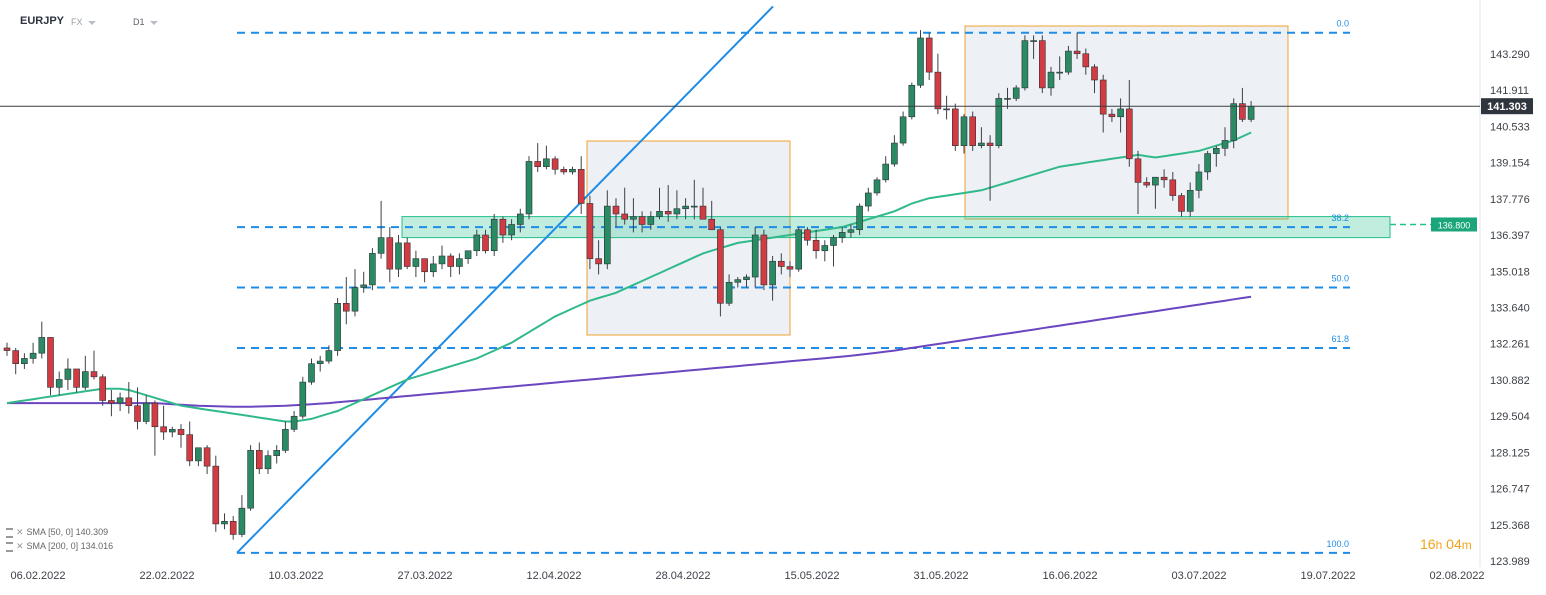 Image resolution: width=1546 pixels, height=595 pixels. What do you see at coordinates (36, 546) in the screenshot?
I see `legend-sma200-label: SMA` at bounding box center [36, 546].